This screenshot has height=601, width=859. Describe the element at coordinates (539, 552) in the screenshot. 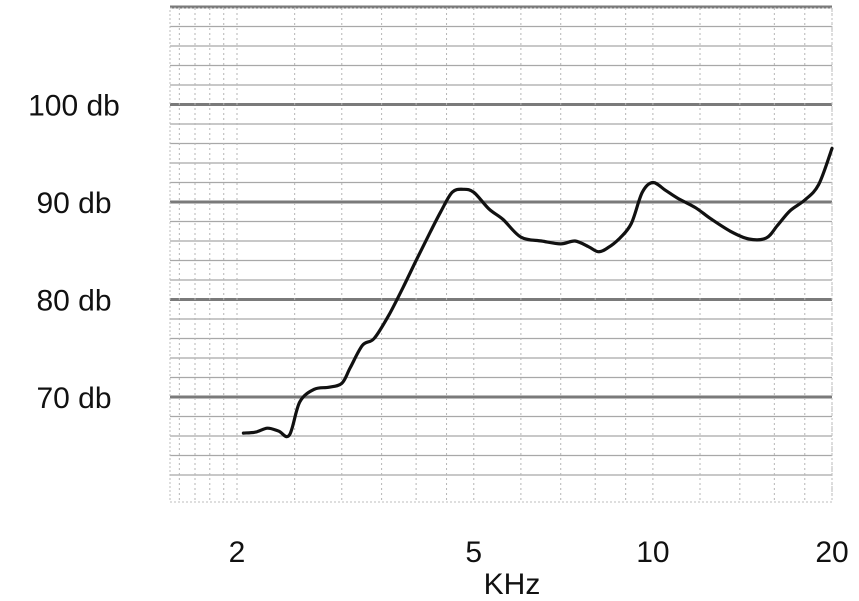

I see `x-axis-ticks: 2 5 10 20` at that location.